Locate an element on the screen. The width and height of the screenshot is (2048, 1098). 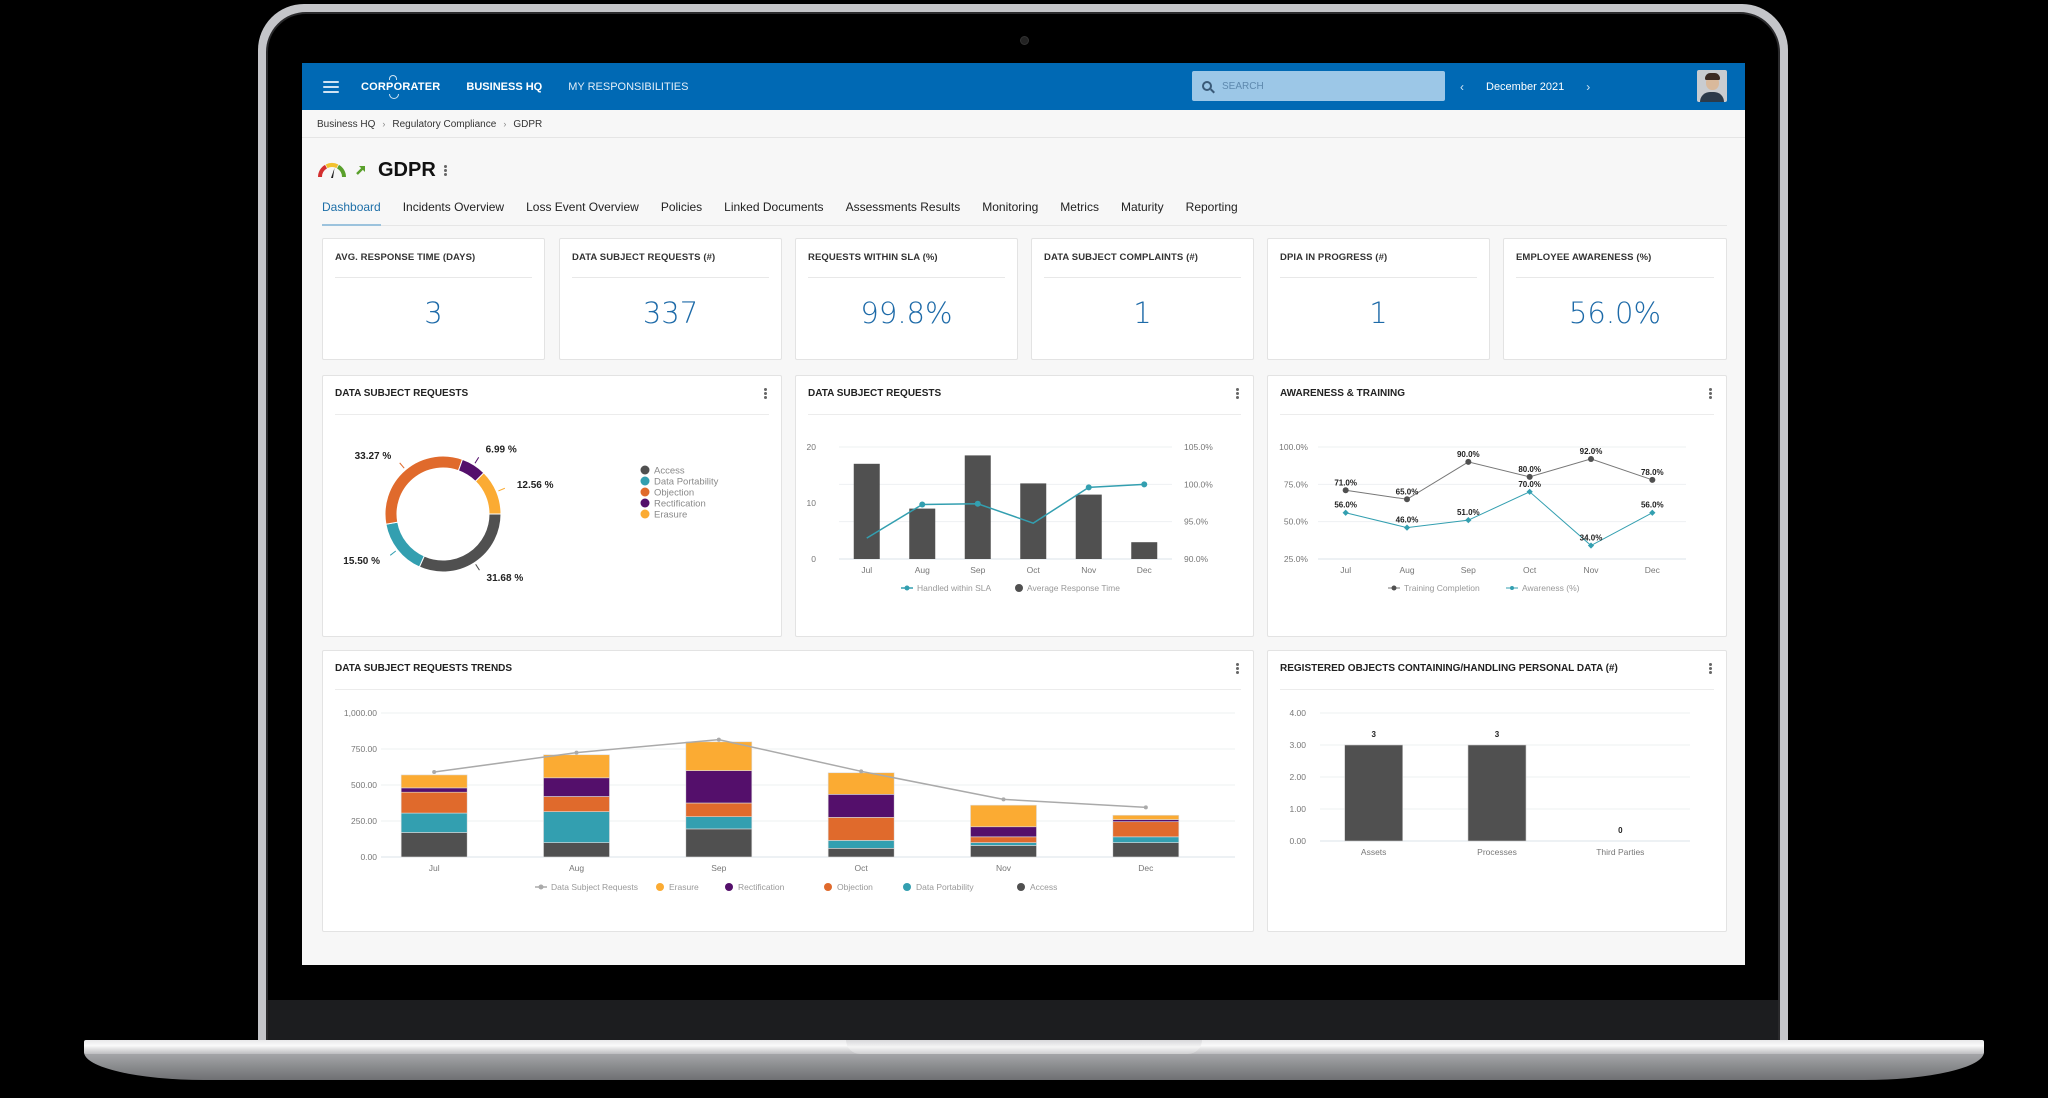
breadcrumb-business-hq: Business HQ is located at coordinates (346, 124).